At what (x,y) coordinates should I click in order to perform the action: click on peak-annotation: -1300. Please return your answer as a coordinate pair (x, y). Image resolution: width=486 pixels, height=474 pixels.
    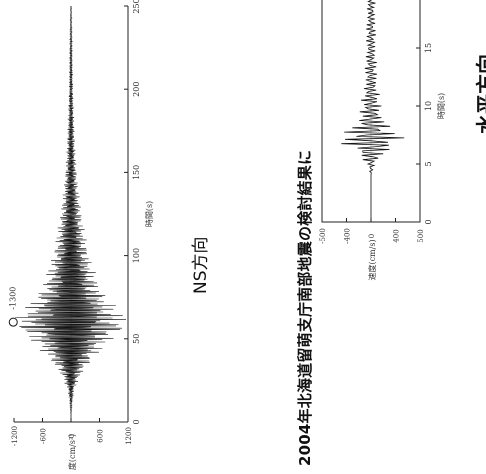
    Looking at the image, I should click on (12, 298).